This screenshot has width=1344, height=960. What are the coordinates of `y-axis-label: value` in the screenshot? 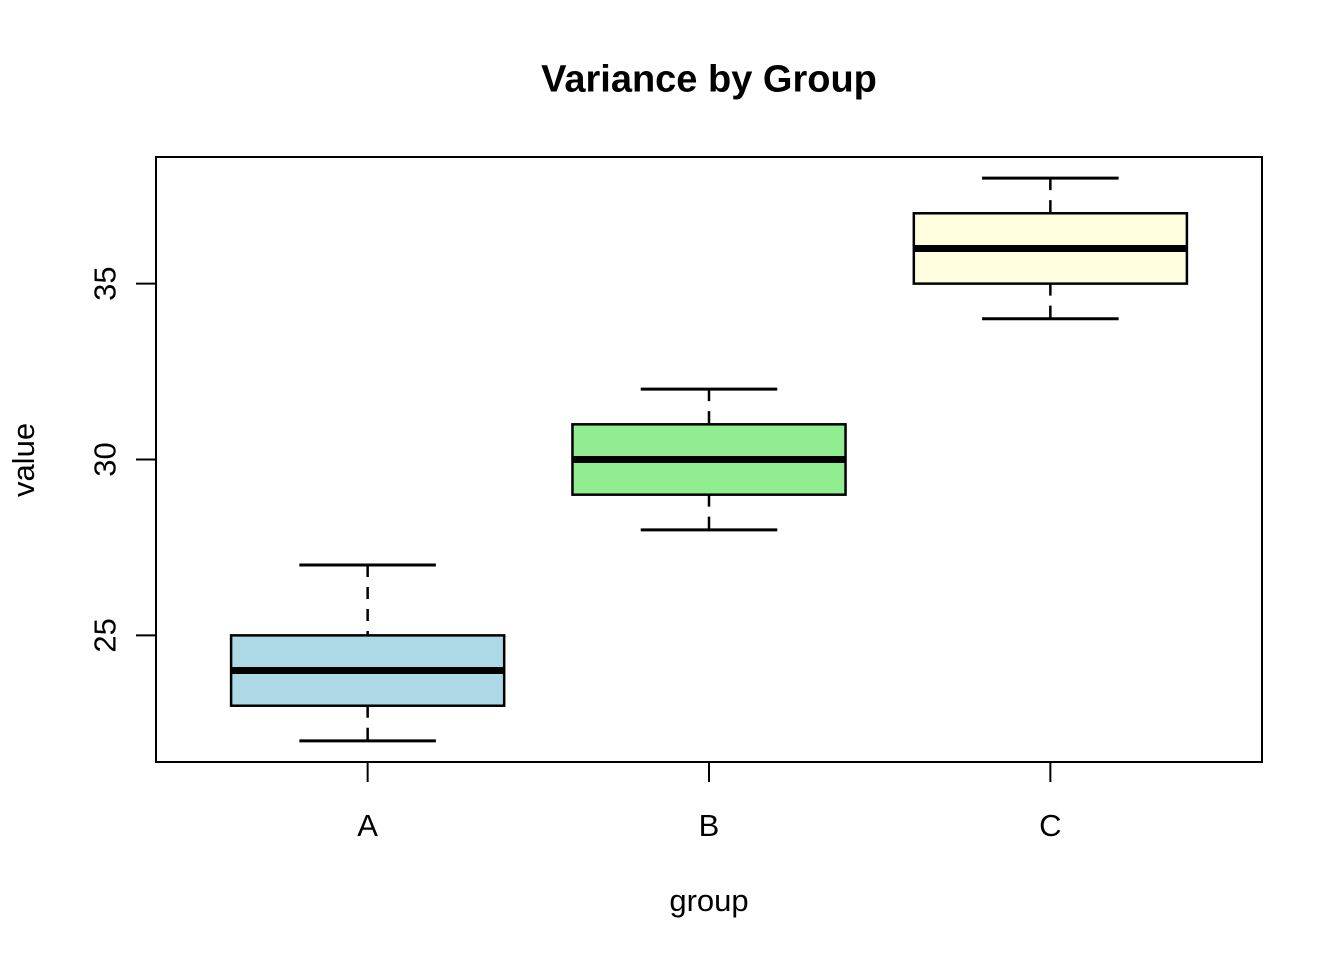 It's located at (23, 460).